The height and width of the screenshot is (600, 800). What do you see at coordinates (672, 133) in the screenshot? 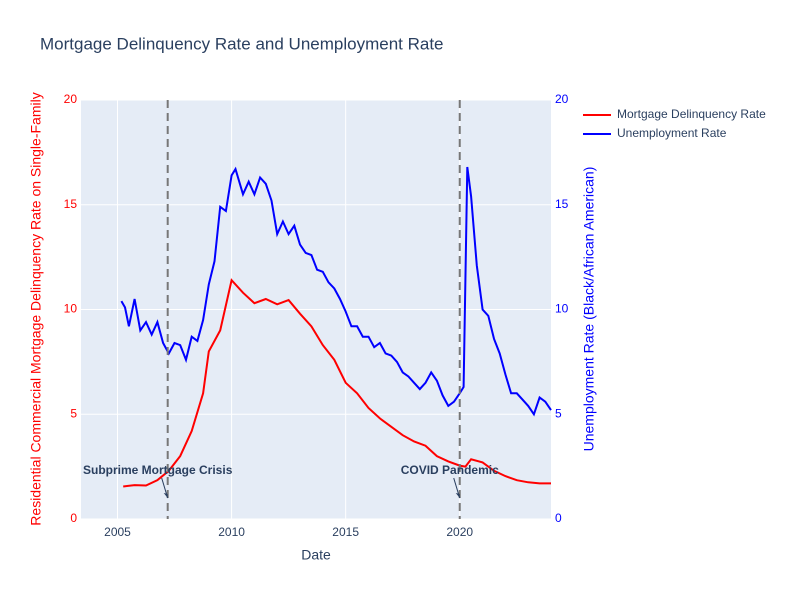
I see `legend-label: Unemployment Rate` at bounding box center [672, 133].